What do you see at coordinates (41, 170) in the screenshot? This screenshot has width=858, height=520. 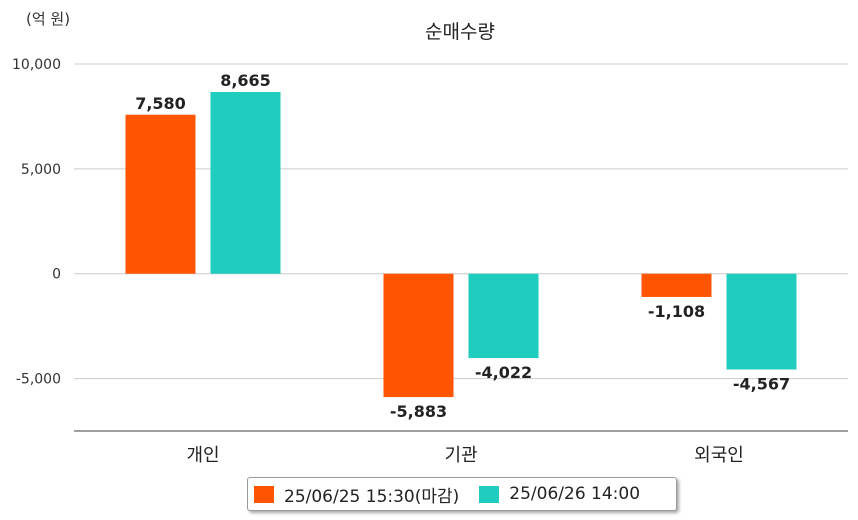 I see `y-tick-label: 5,000` at bounding box center [41, 170].